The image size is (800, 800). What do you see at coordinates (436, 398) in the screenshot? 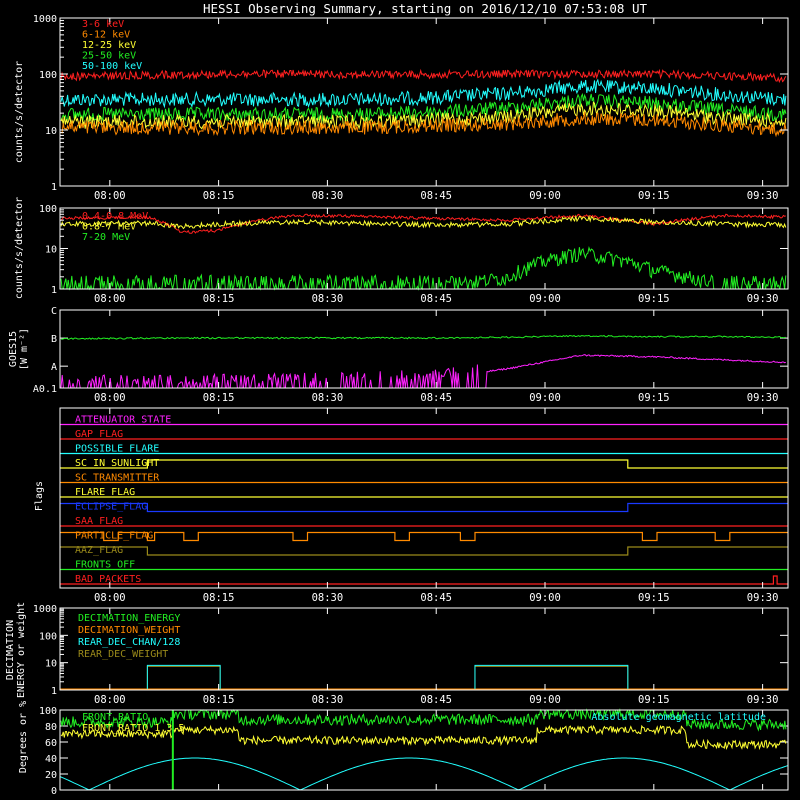
I see `panel3-xtick-label-3: 08:45` at bounding box center [436, 398].